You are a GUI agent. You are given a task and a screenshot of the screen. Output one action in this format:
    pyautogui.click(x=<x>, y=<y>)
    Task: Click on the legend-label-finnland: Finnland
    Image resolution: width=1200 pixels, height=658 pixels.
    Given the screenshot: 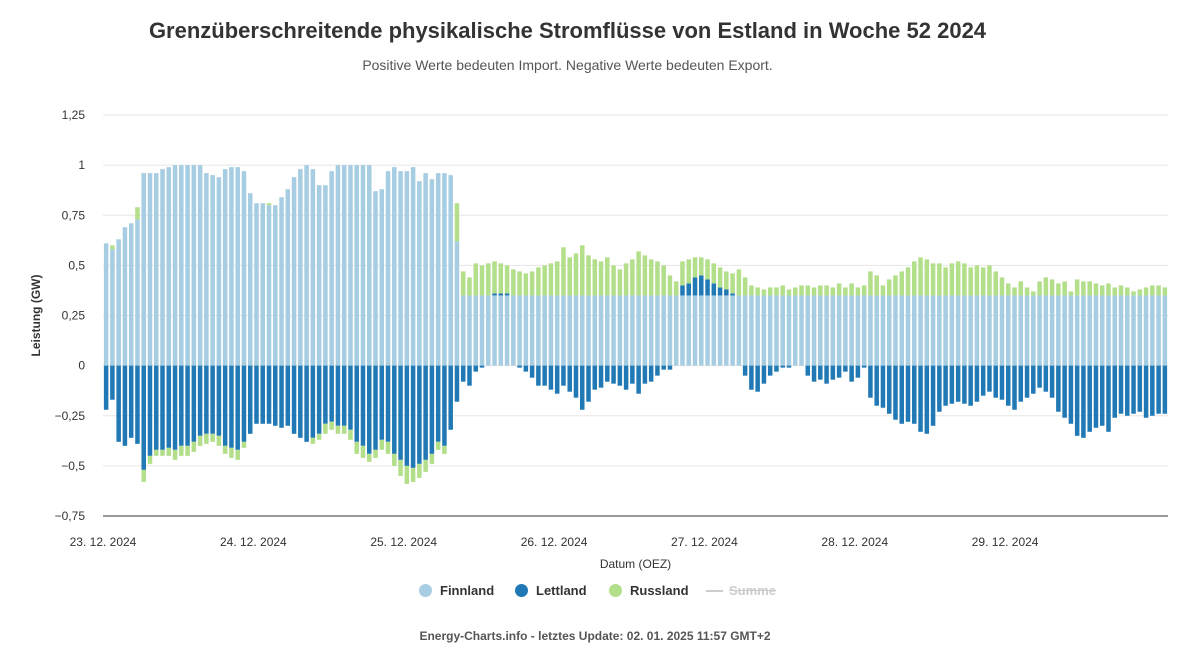 What is the action you would take?
    pyautogui.click(x=467, y=590)
    